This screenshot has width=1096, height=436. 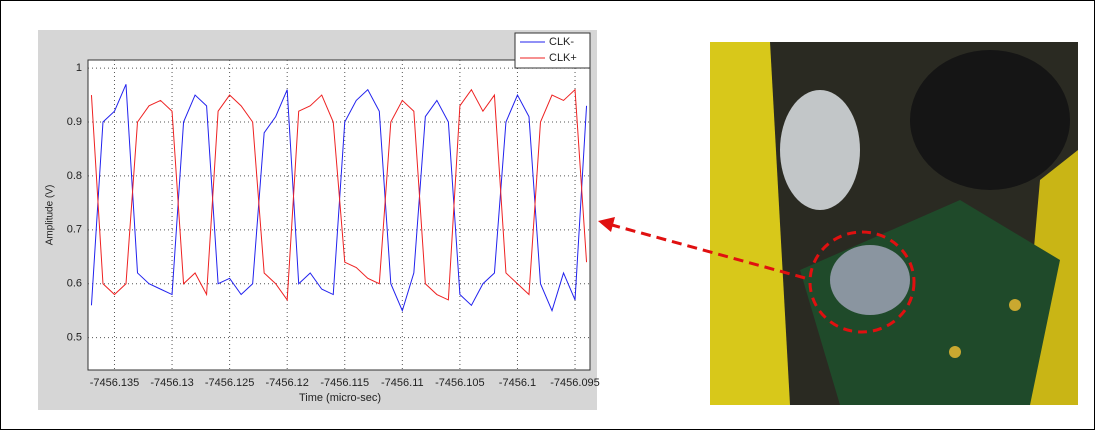 I want to click on highlight-circle, so click(x=862, y=282).